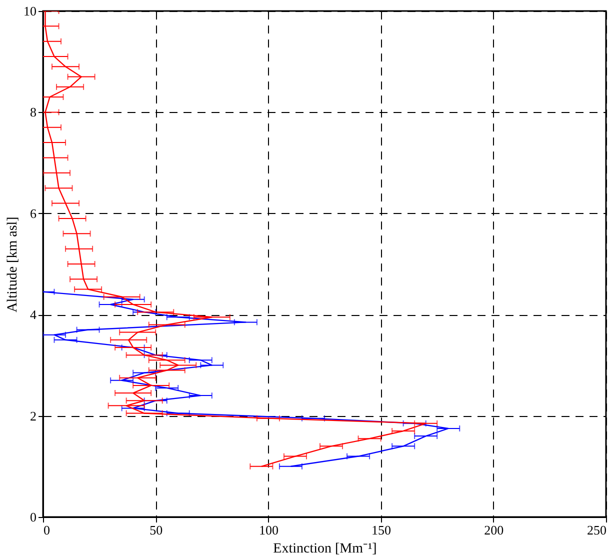 The height and width of the screenshot is (560, 612). I want to click on x-tick-label: 150, so click(382, 530).